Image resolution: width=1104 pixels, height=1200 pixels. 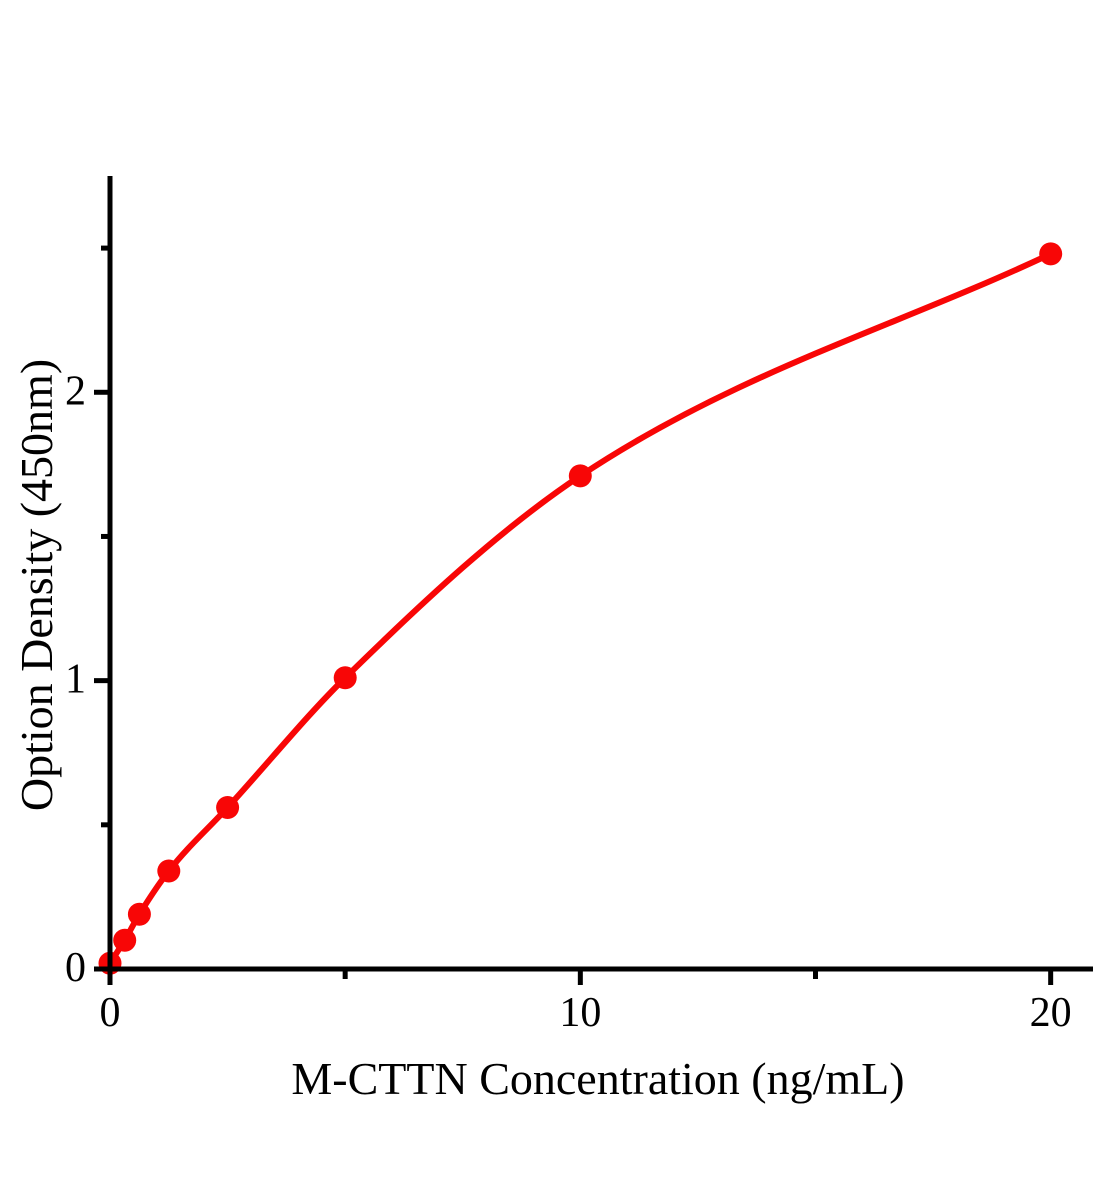 I want to click on x-tick-label: 20, so click(x=1051, y=1013).